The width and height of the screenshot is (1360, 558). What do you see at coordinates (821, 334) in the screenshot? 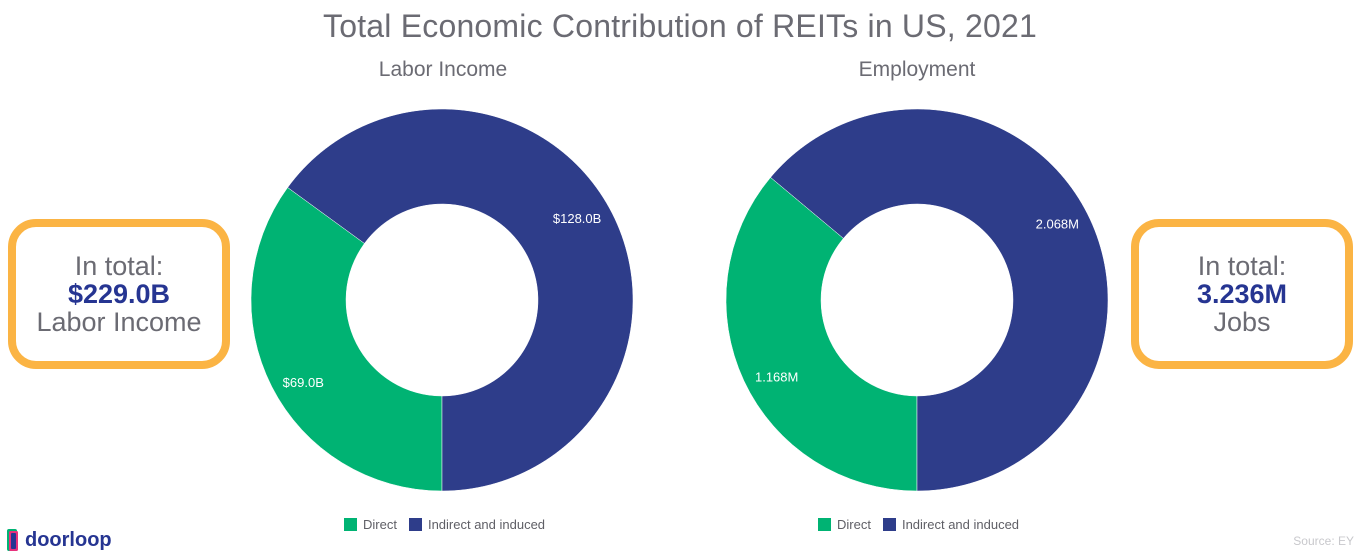
I see `employment-slice-direct` at bounding box center [821, 334].